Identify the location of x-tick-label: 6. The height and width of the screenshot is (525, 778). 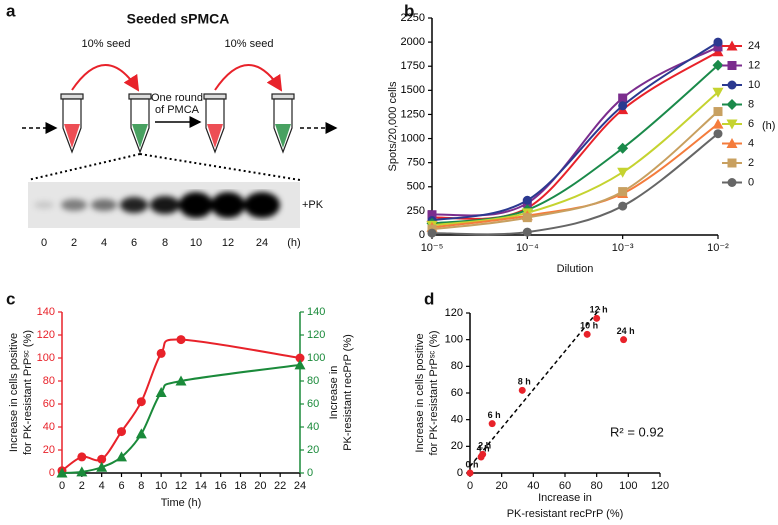
(121, 486).